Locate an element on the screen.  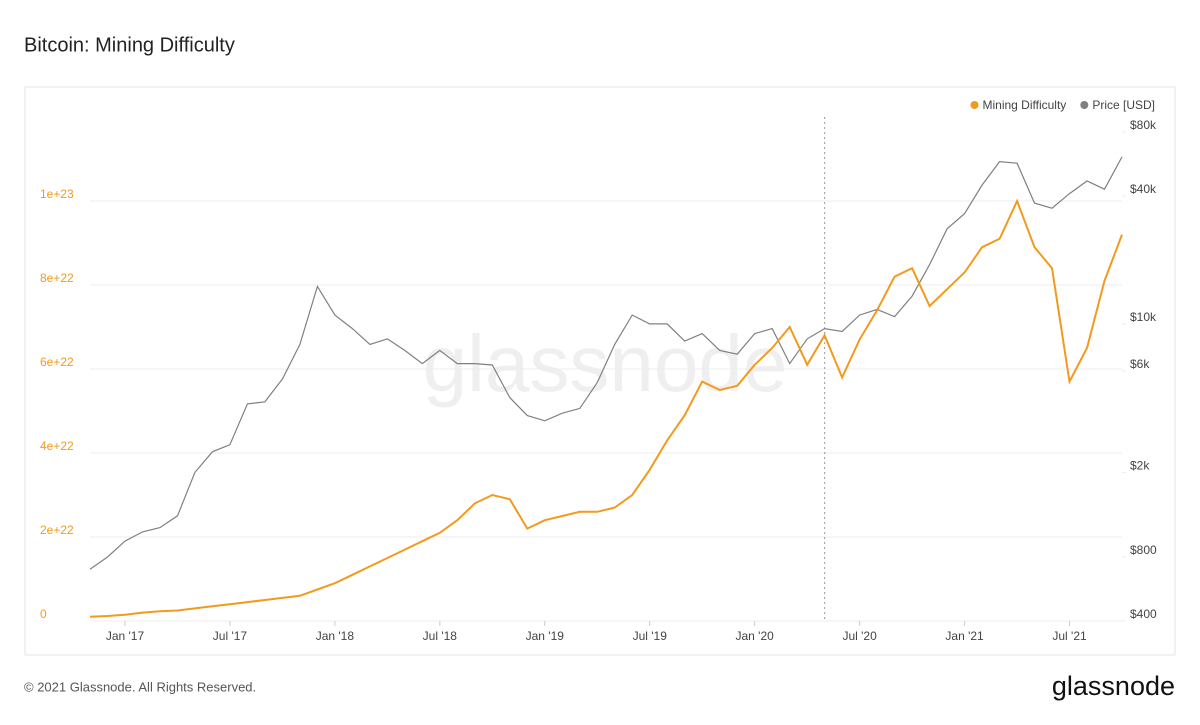
copyright: © 2021 Glassnode. All Rights Reserved. is located at coordinates (140, 686).